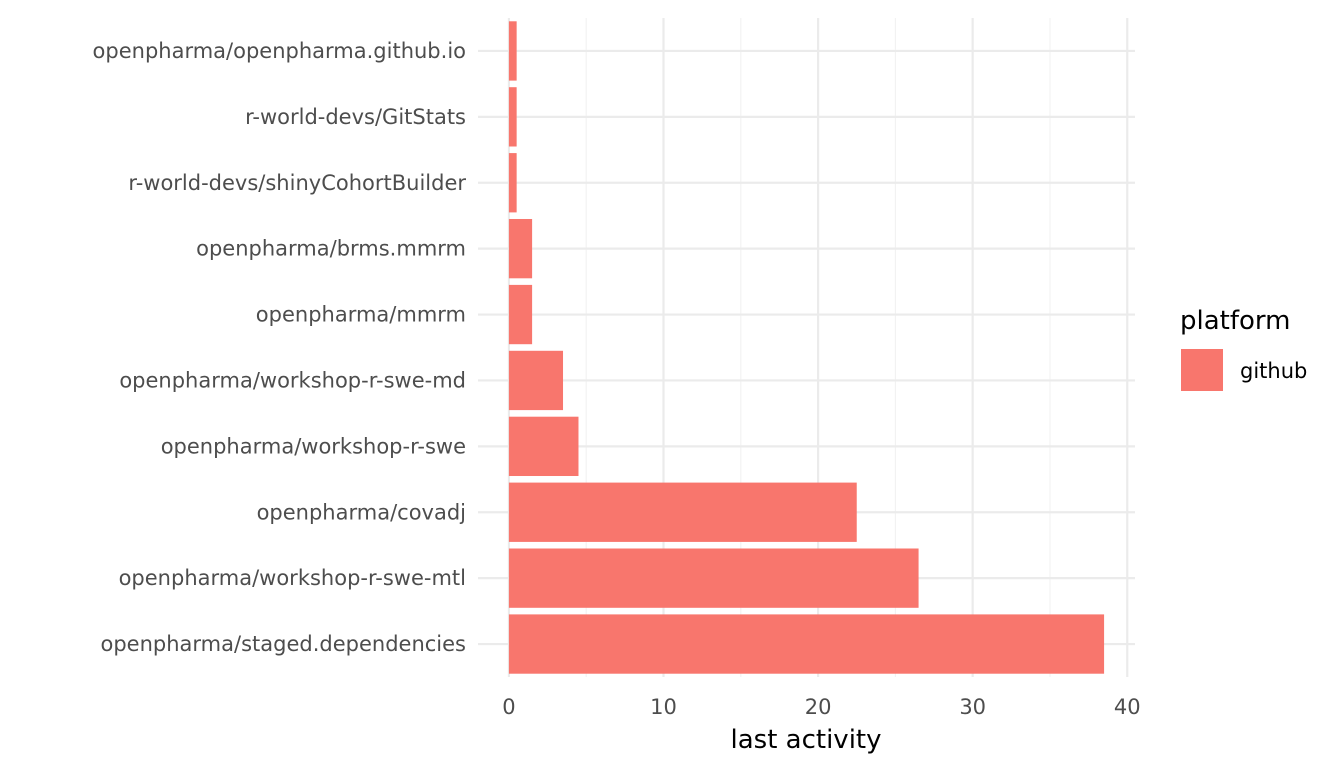  Describe the element at coordinates (331, 249) in the screenshot. I see `y-tick-label: openpharma/brms.mmrm` at that location.